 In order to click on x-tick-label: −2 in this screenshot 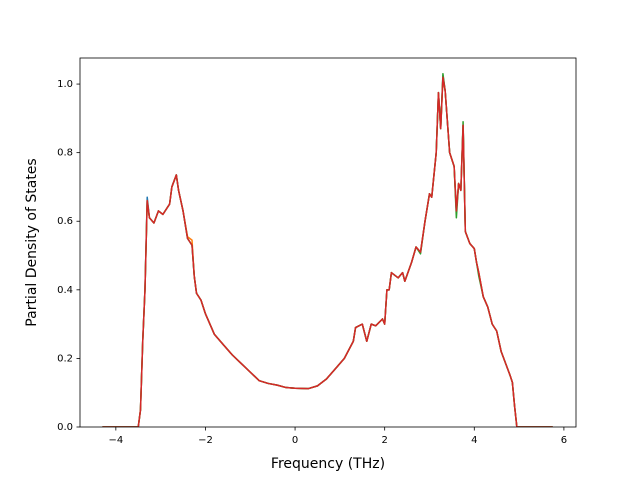, I will do `click(205, 440)`.